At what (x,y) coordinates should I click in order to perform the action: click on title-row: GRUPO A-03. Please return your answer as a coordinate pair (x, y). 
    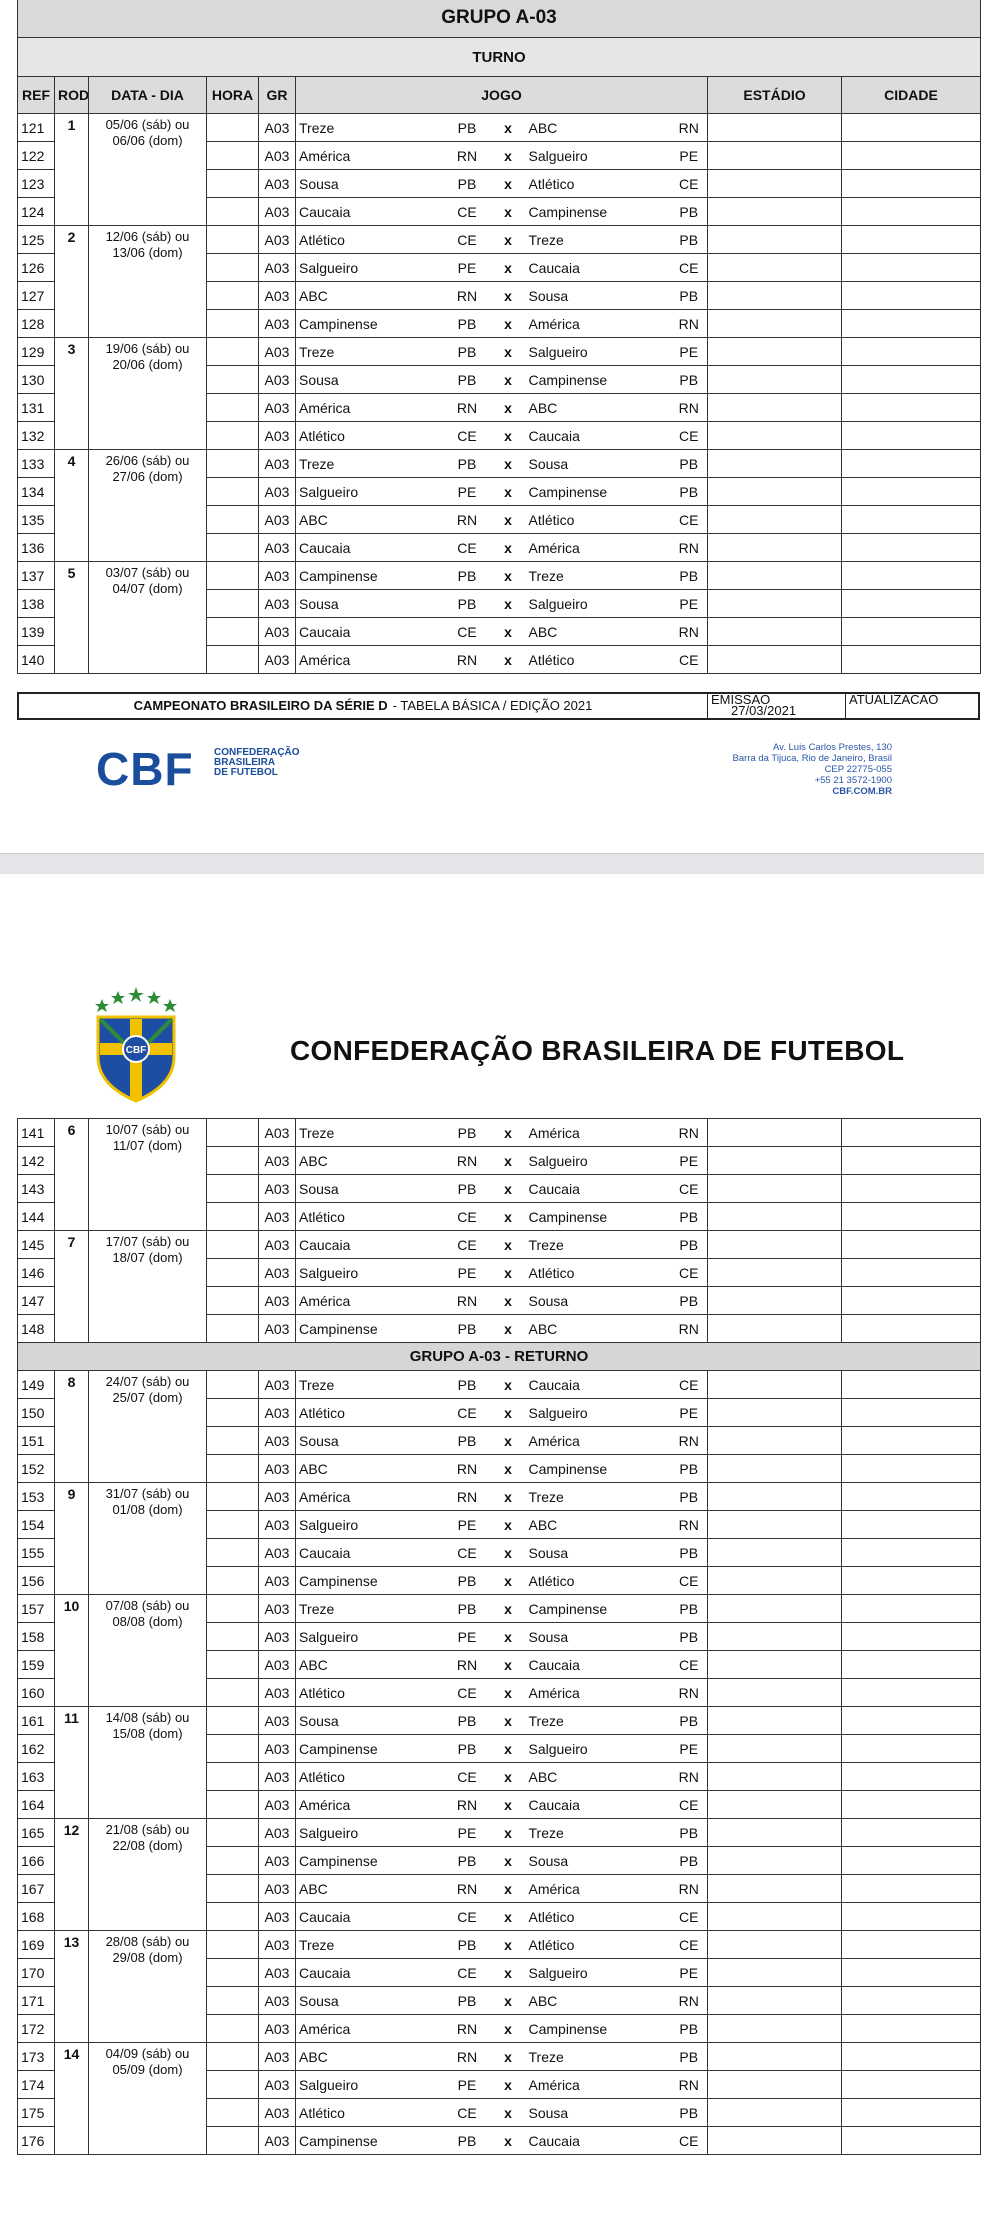
    Looking at the image, I should click on (499, 19).